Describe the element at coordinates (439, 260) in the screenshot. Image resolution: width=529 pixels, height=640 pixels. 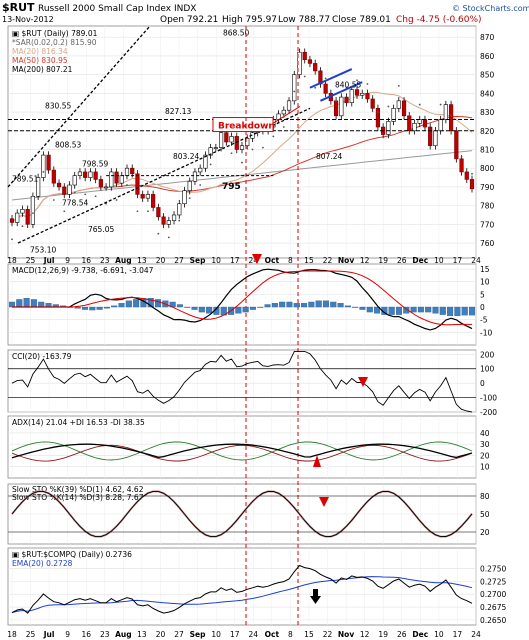
I see `x-tick-label: 10` at that location.